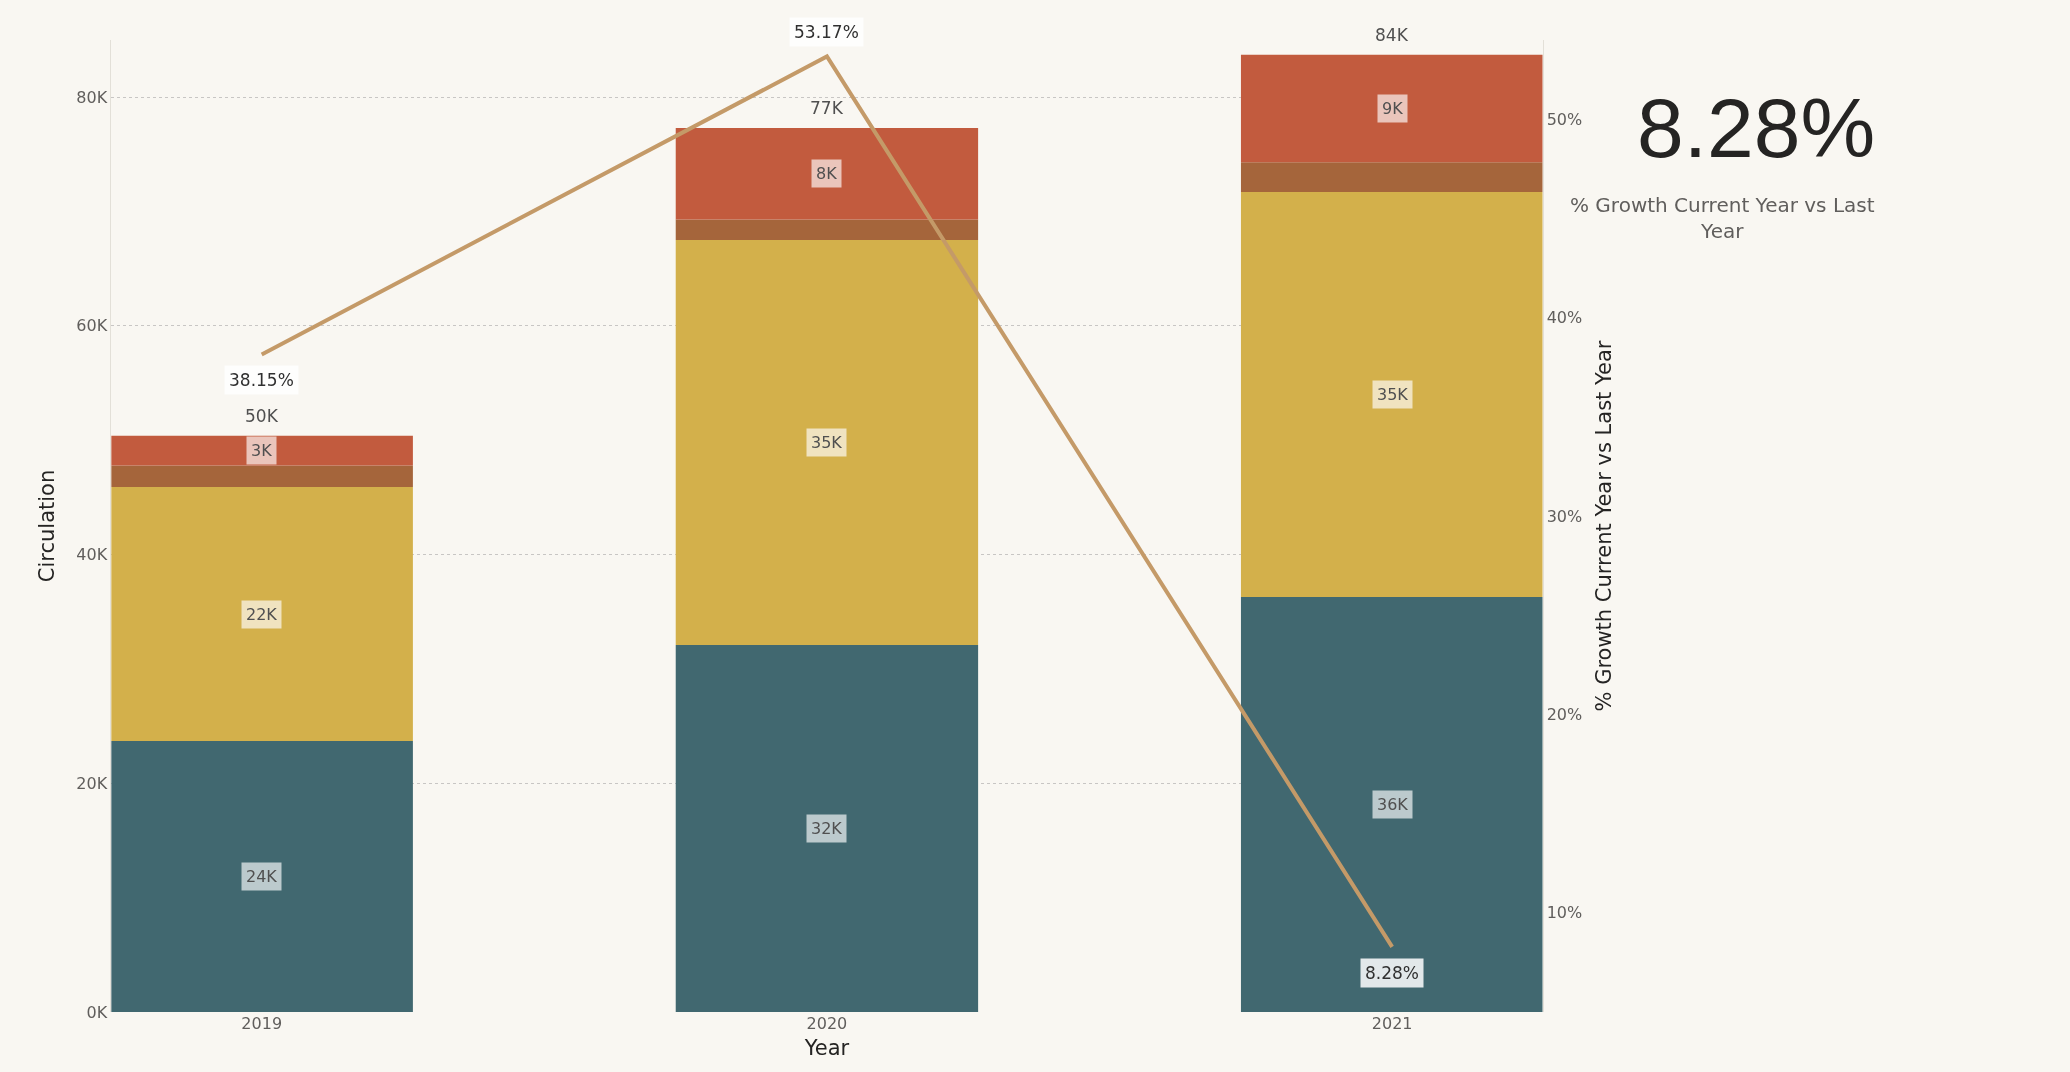  Describe the element at coordinates (1392, 35) in the screenshot. I see `total-label: 84K` at that location.